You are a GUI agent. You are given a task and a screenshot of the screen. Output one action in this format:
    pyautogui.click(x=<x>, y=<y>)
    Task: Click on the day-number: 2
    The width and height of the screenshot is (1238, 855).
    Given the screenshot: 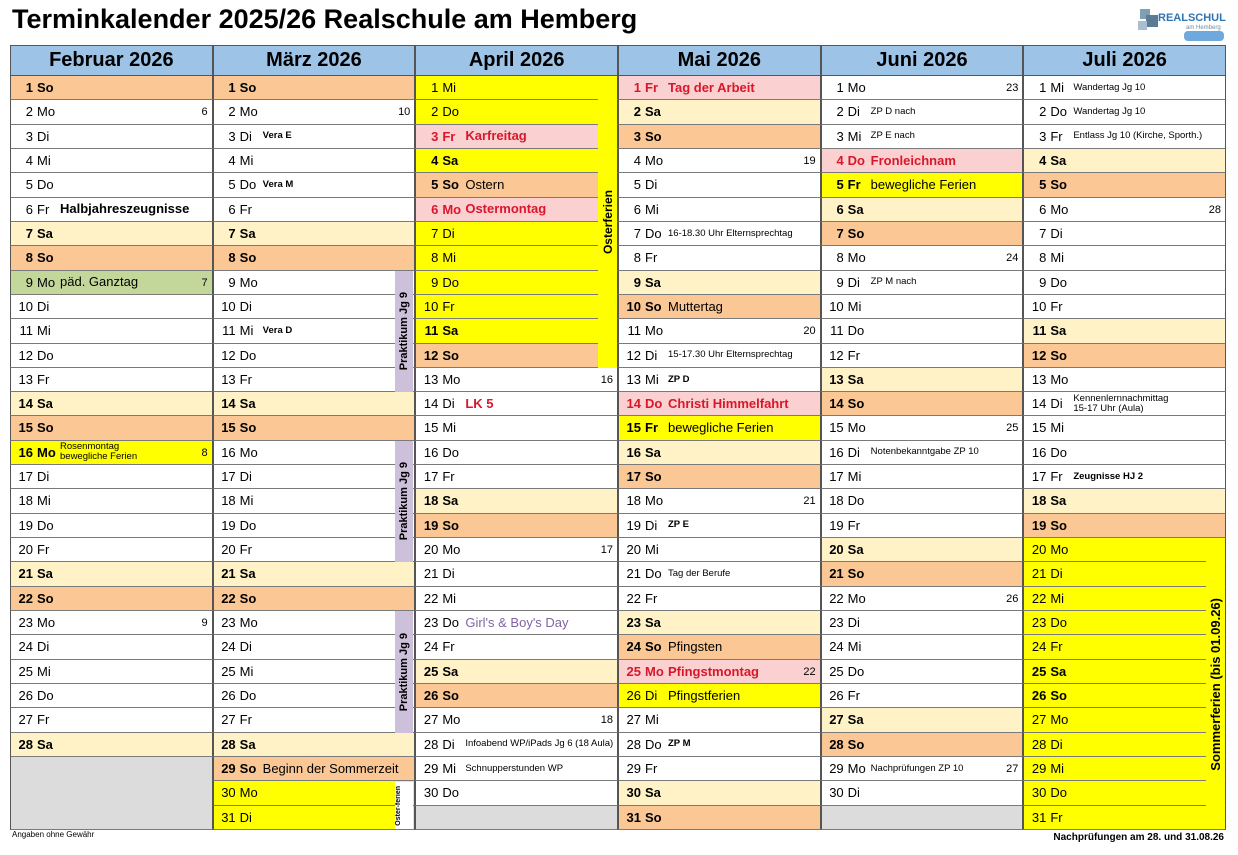 What is the action you would take?
    pyautogui.click(x=637, y=112)
    